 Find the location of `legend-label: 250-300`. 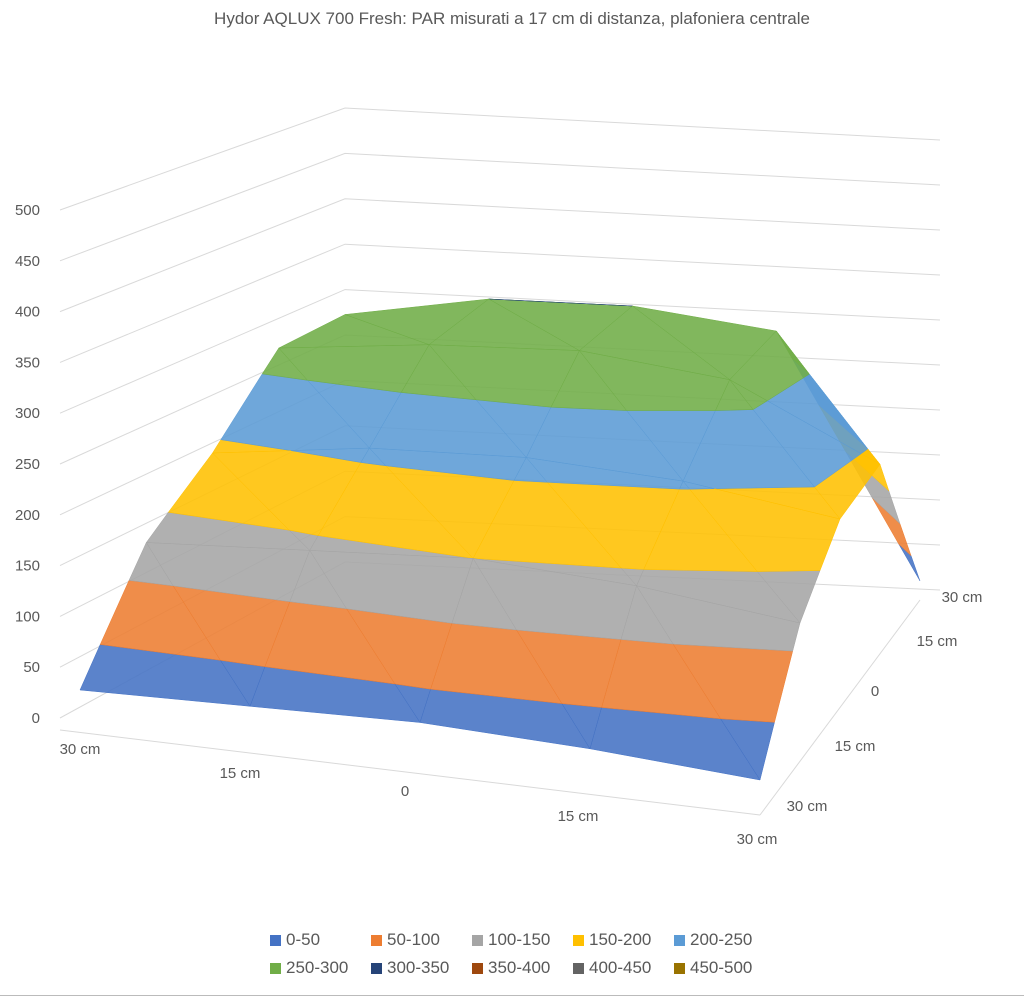

legend-label: 250-300 is located at coordinates (317, 967).